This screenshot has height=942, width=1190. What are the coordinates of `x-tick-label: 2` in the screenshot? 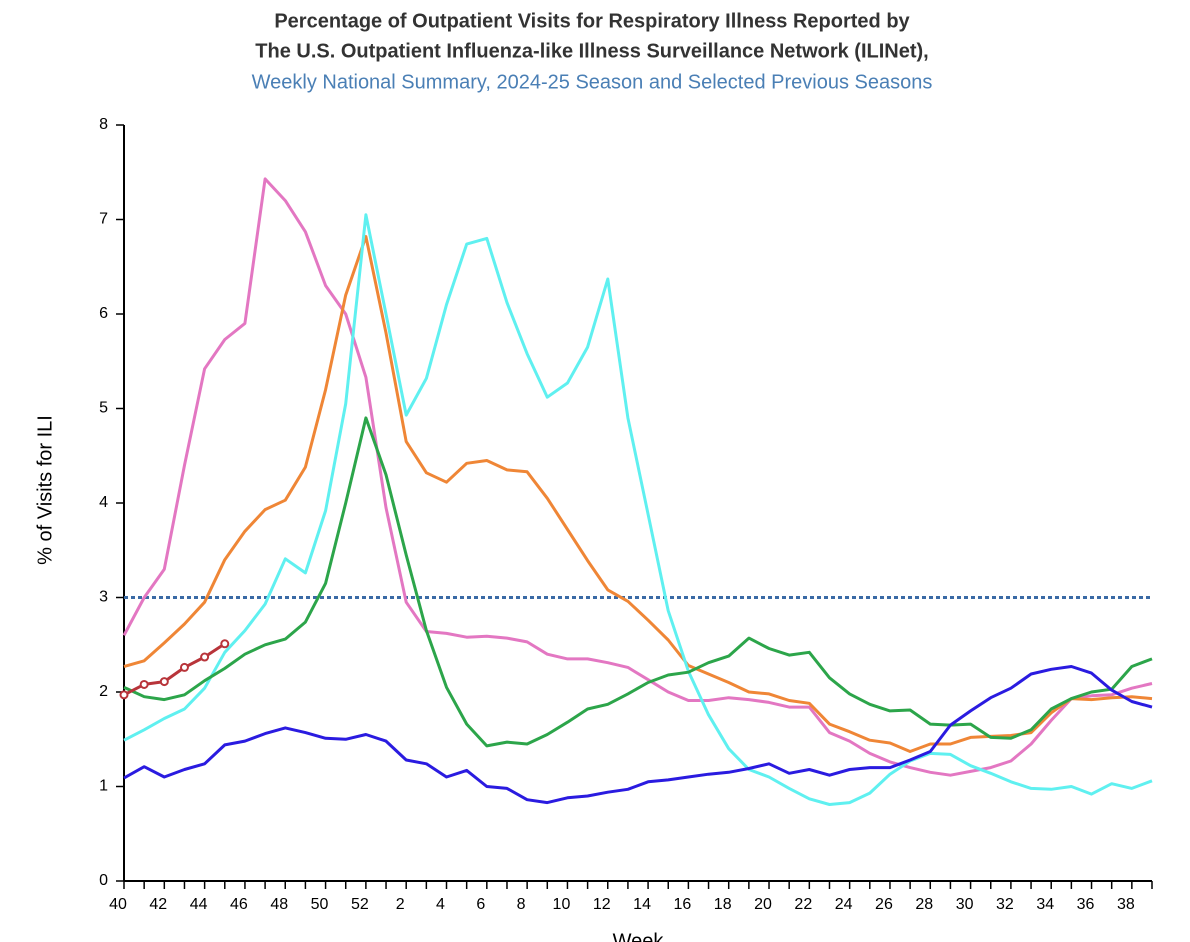 It's located at (400, 904).